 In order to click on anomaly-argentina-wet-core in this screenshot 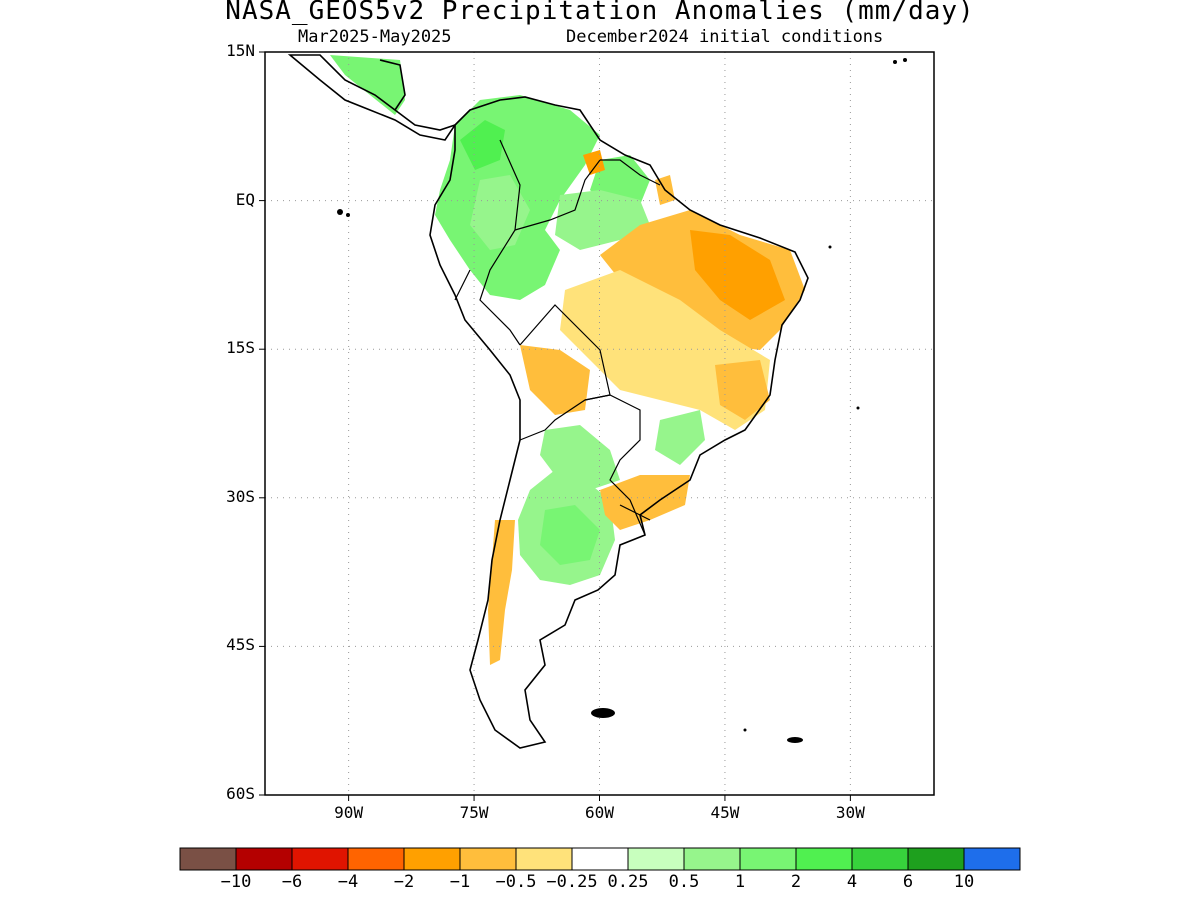, I will do `click(570, 535)`.